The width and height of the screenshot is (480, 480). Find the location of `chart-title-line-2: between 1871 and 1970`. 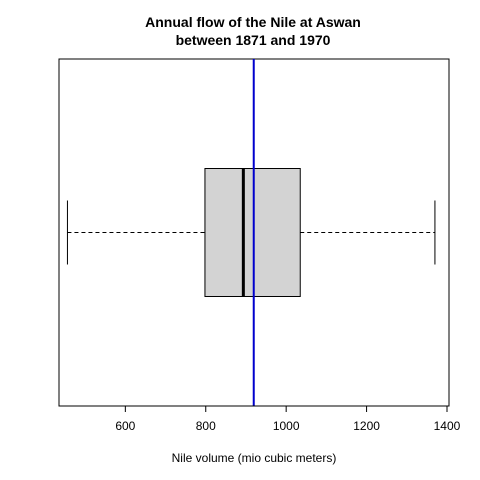

chart-title-line-2: between 1871 and 1970 is located at coordinates (253, 40).